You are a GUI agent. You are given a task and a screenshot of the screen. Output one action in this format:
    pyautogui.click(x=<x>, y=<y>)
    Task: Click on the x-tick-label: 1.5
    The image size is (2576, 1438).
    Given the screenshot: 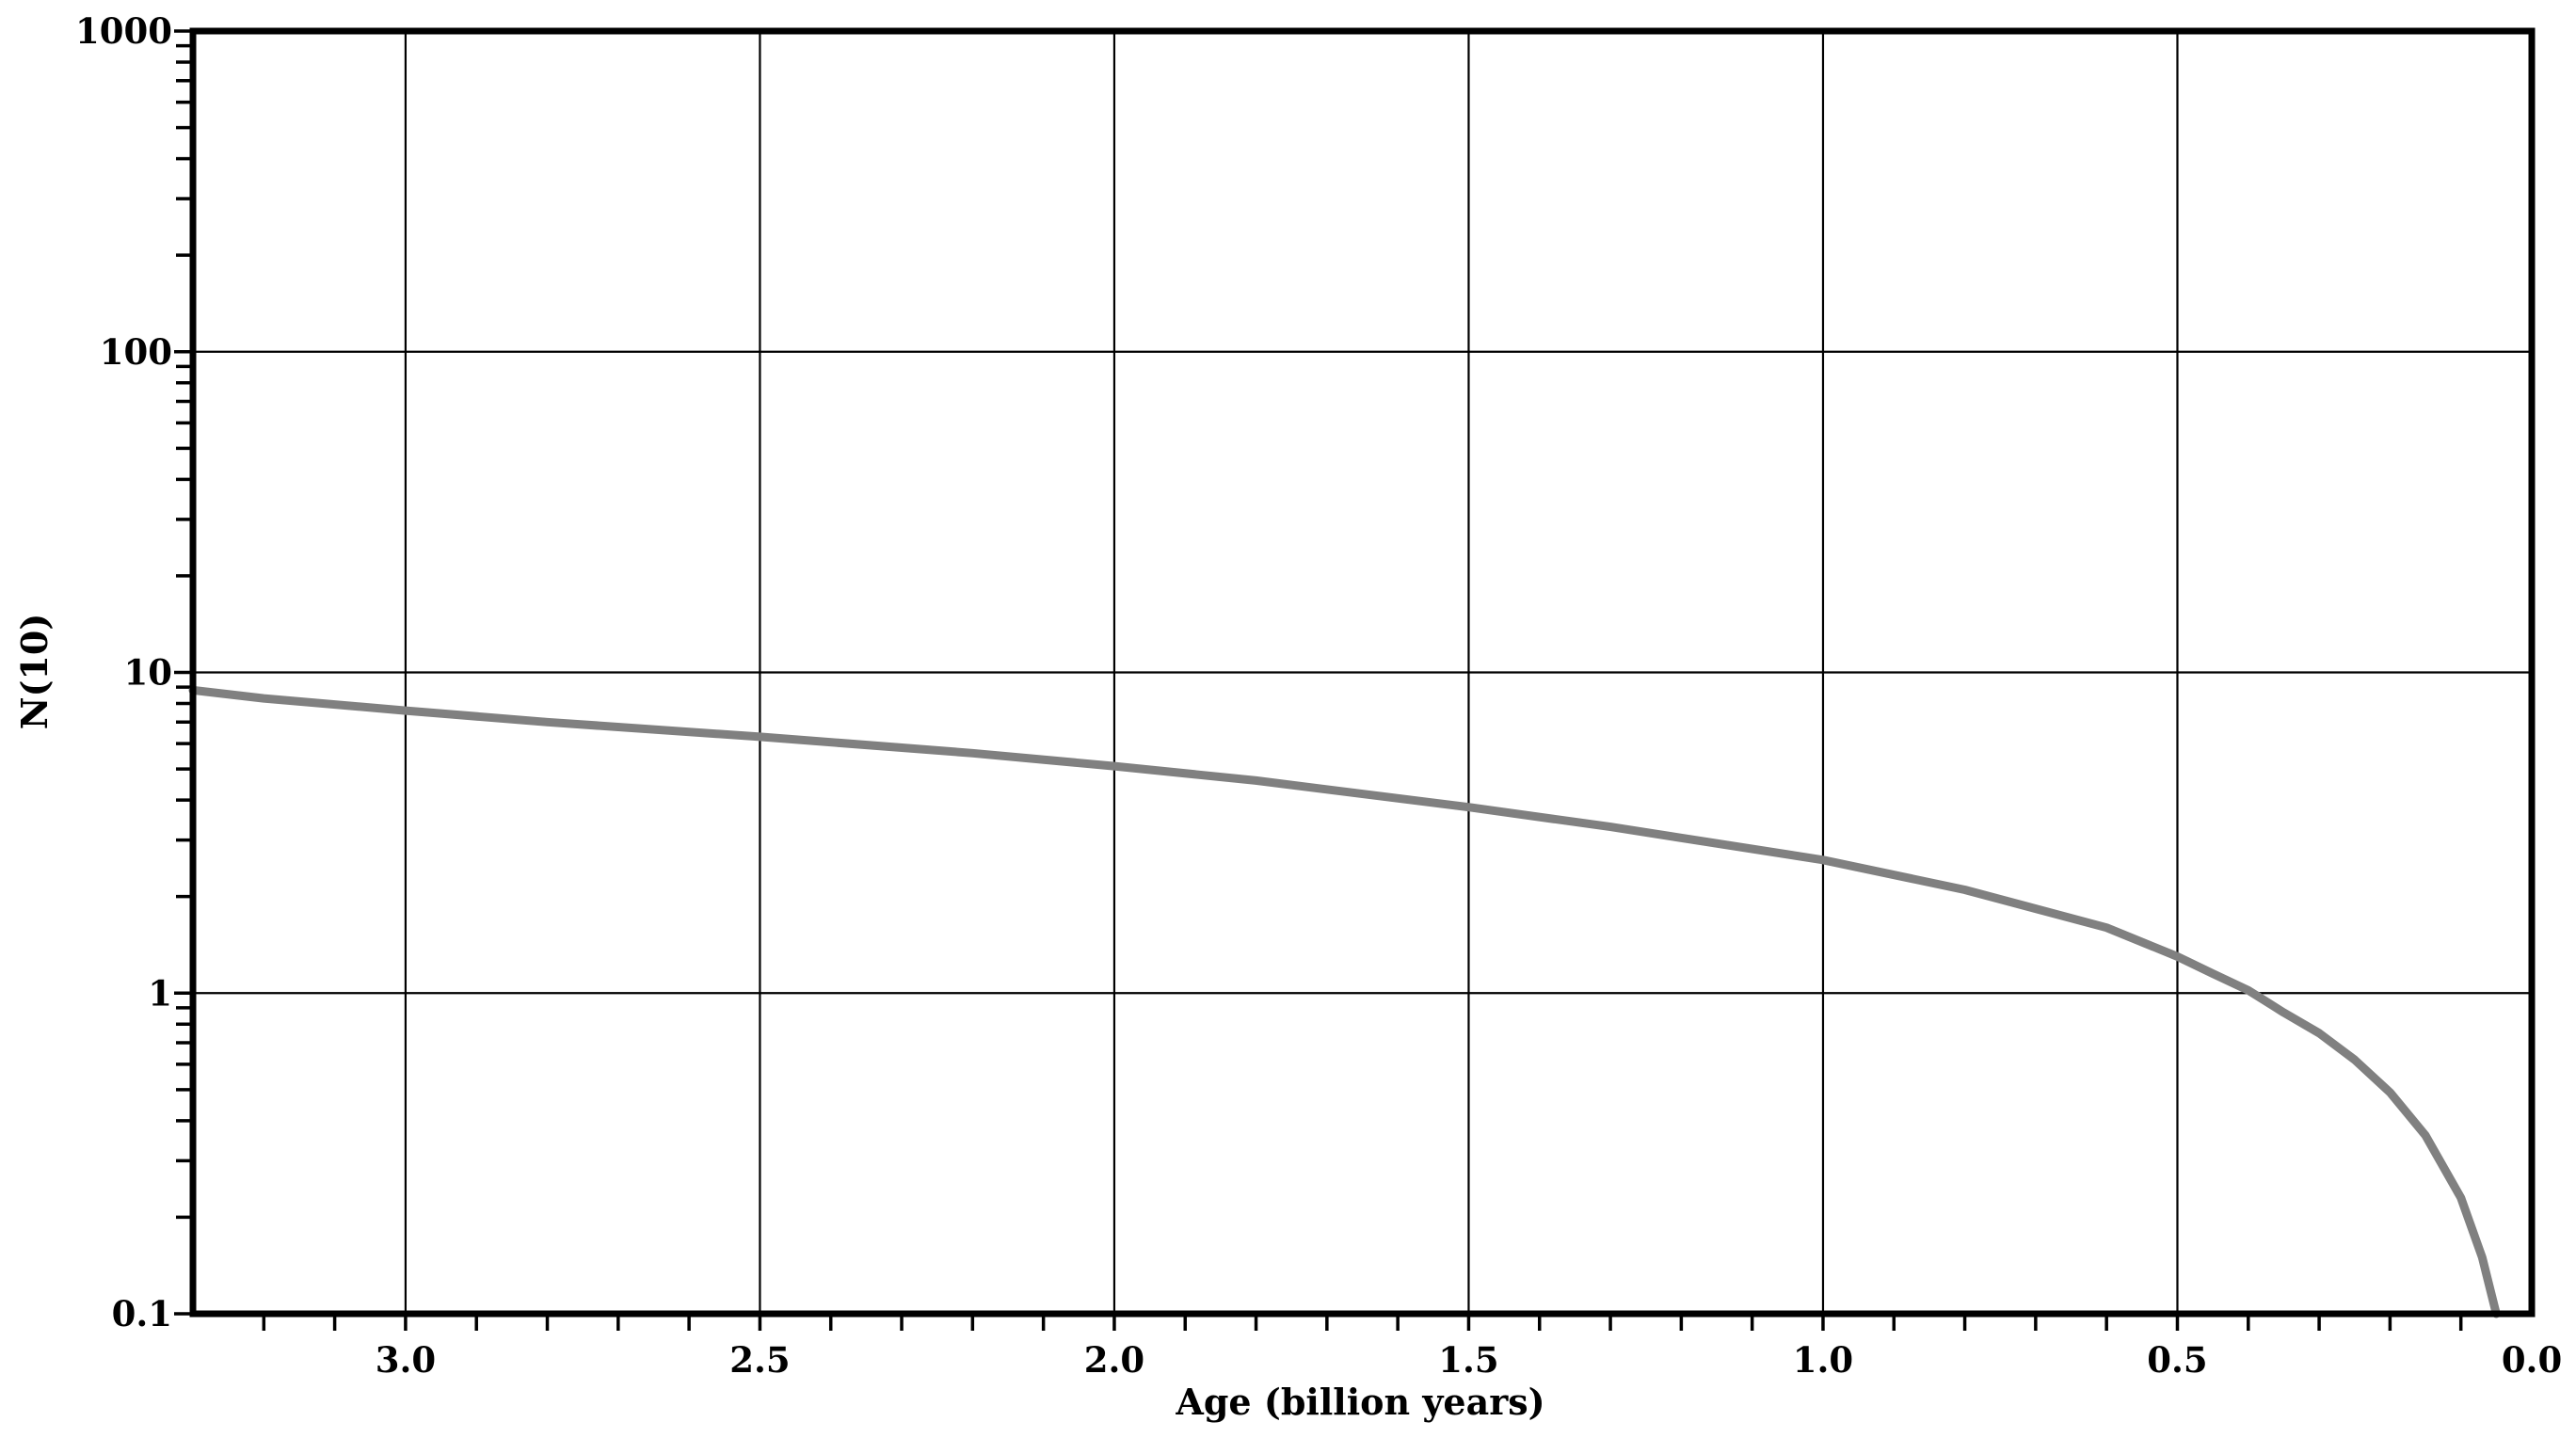 What is the action you would take?
    pyautogui.click(x=1468, y=1360)
    